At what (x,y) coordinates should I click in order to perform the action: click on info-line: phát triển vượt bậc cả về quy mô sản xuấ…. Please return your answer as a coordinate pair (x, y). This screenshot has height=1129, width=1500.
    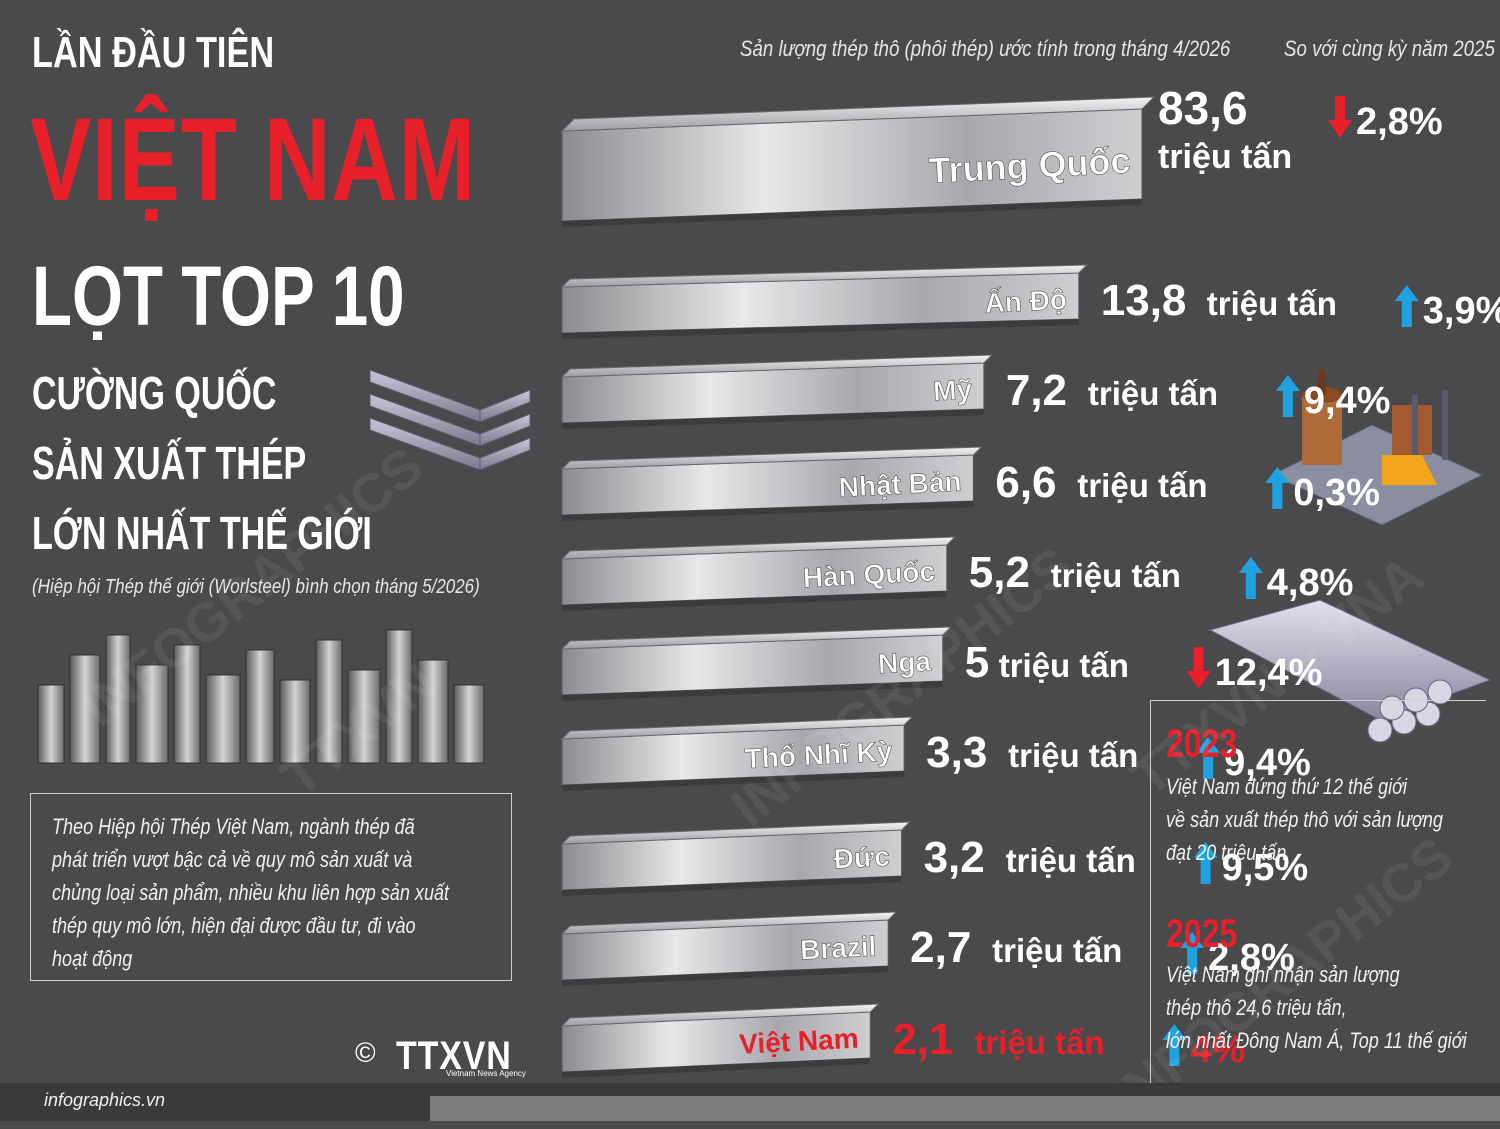
    Looking at the image, I should click on (232, 859).